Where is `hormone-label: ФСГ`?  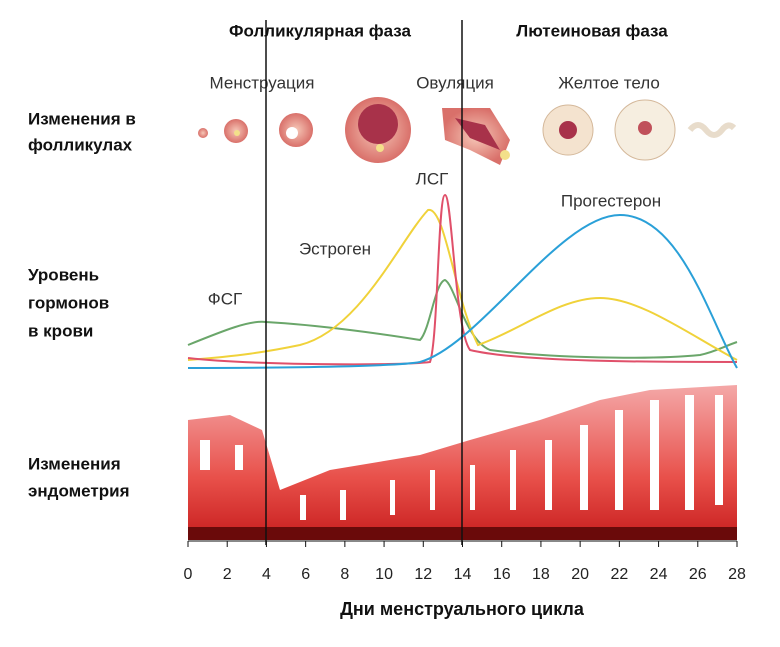 hormone-label: ФСГ is located at coordinates (225, 298).